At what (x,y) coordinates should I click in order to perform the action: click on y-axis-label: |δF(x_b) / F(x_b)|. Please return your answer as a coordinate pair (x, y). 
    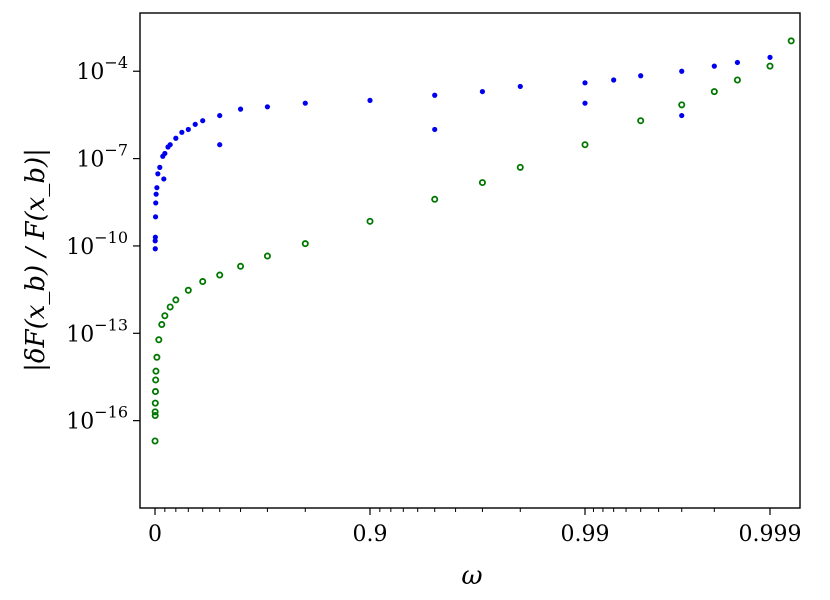
    Looking at the image, I should click on (36, 260).